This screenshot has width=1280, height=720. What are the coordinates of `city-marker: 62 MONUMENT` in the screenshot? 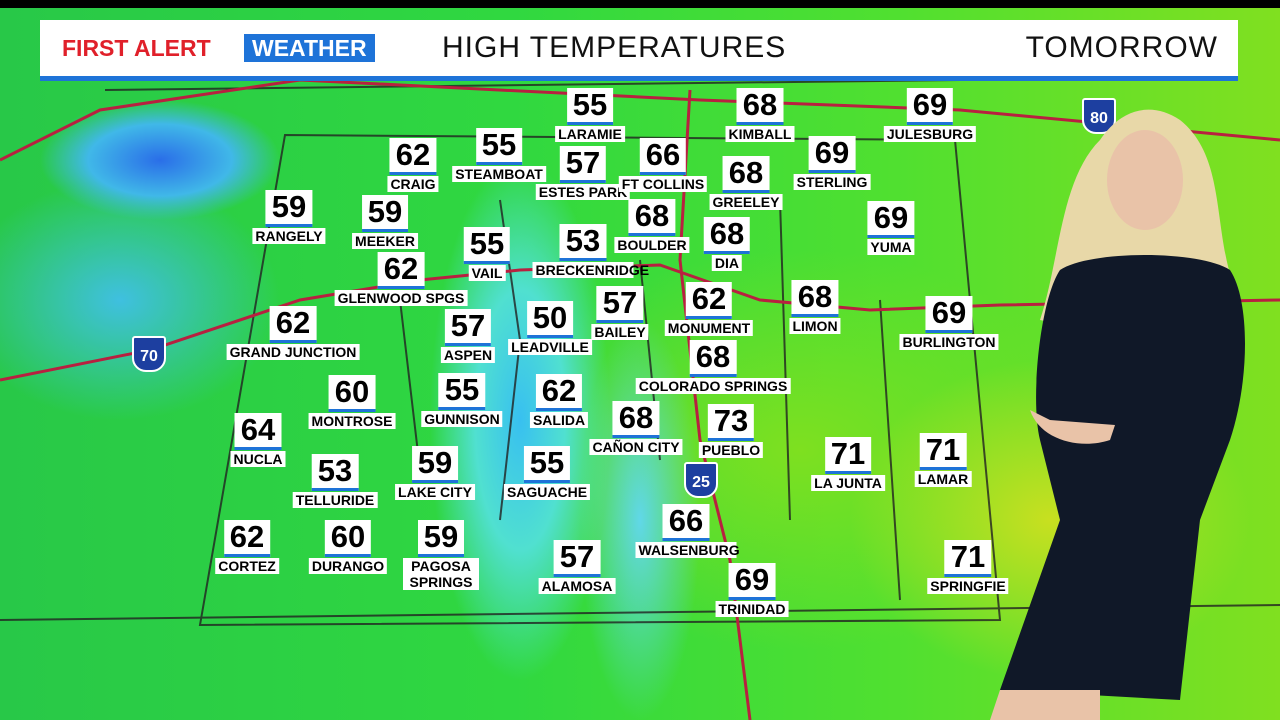 It's located at (709, 309).